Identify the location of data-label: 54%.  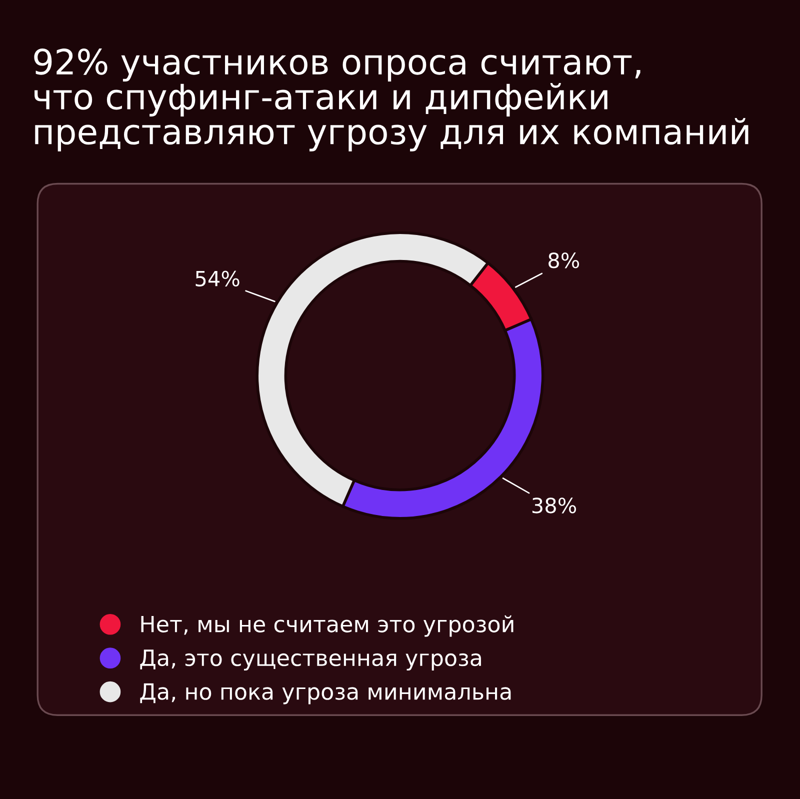
(218, 278).